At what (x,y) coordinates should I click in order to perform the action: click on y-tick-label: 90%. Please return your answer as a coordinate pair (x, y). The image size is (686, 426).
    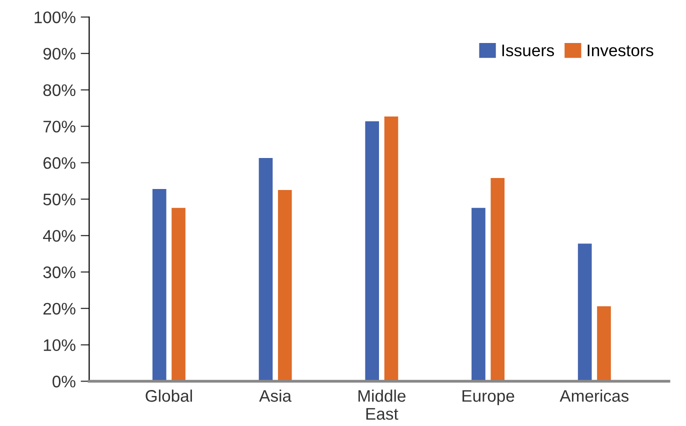
    Looking at the image, I should click on (59, 54).